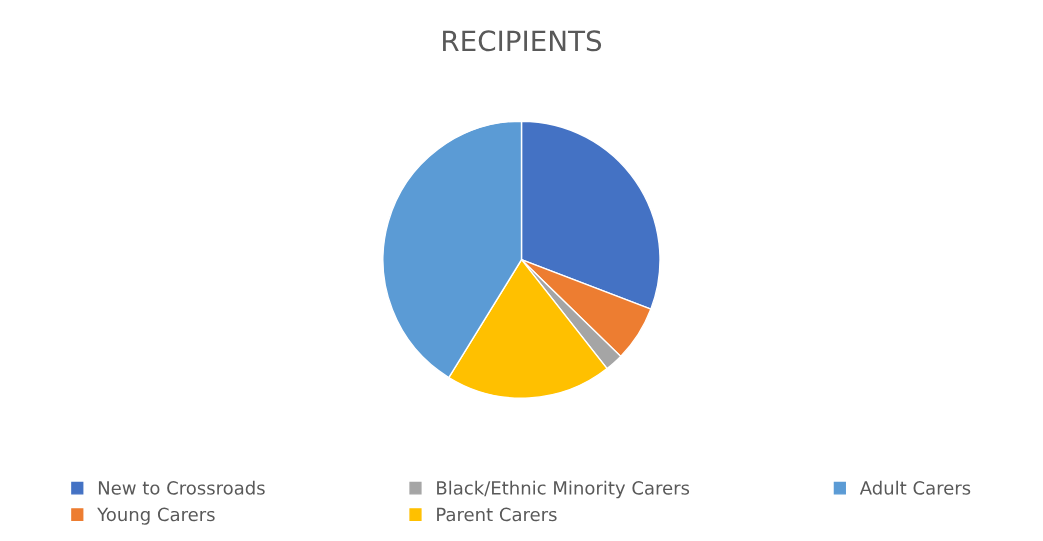  I want to click on legend-label: Black/Ethnic Minority Carers, so click(563, 489).